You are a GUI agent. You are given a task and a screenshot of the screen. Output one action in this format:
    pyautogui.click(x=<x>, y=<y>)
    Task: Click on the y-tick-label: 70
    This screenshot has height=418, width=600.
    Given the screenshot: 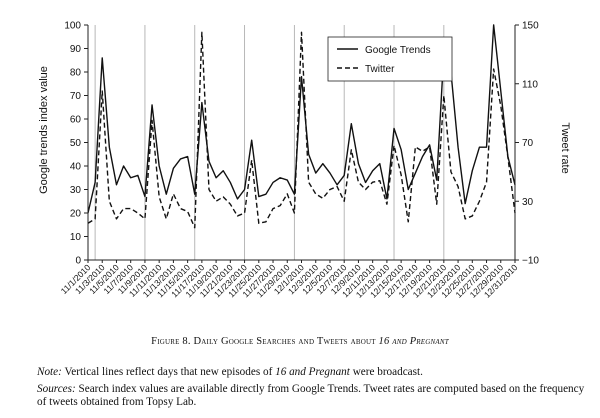 What is the action you would take?
    pyautogui.click(x=76, y=96)
    